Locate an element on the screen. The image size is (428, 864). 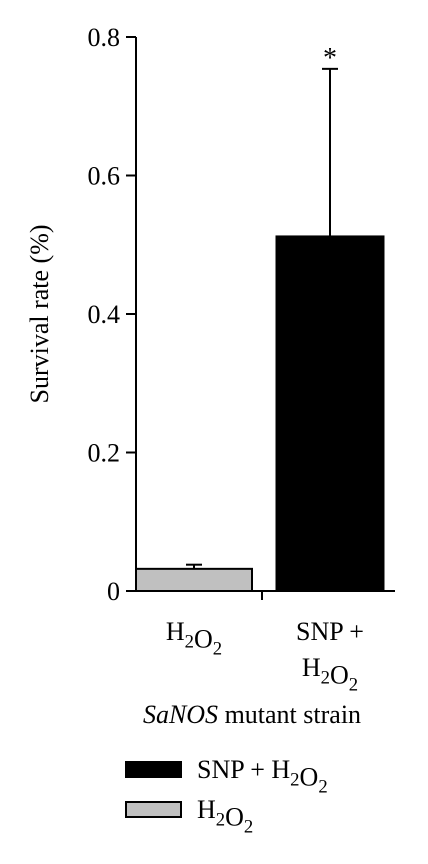
y-ticks: 0 0.2 0.4 0.6 0.8 is located at coordinates (112, 314).